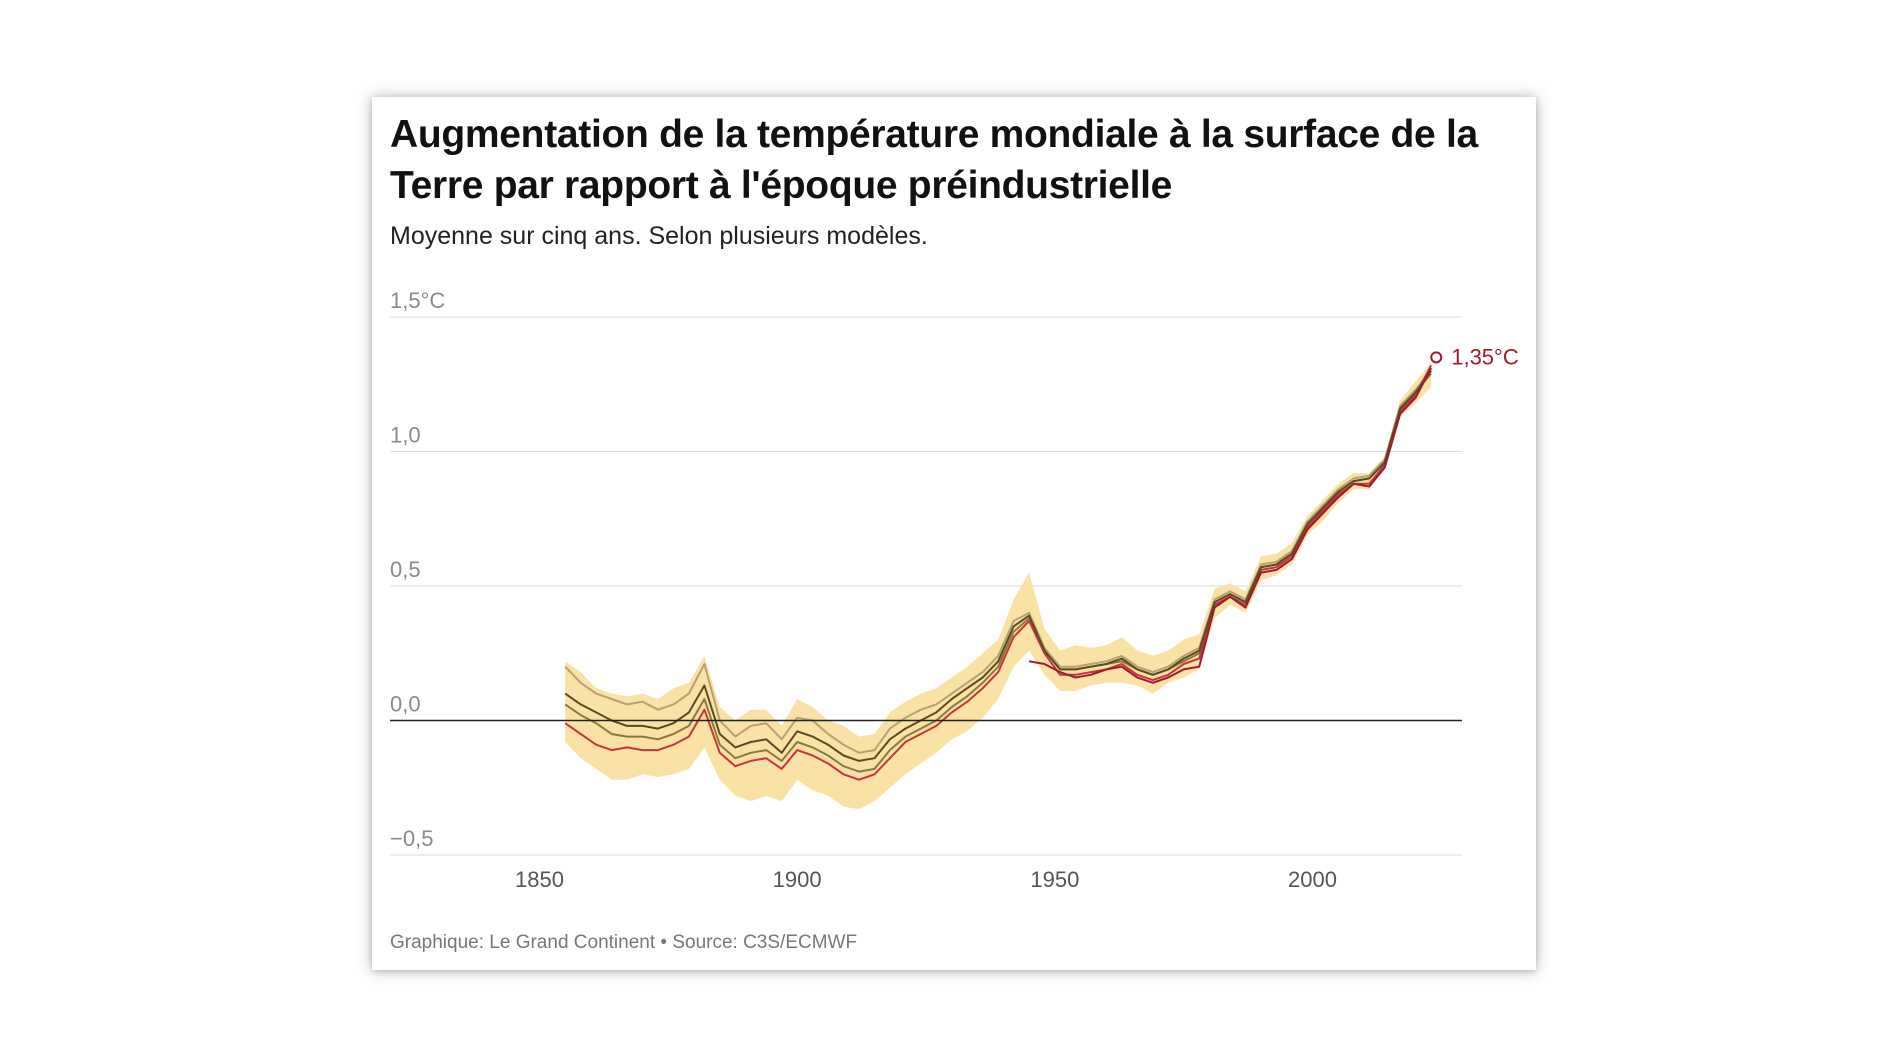 The height and width of the screenshot is (1060, 1886). I want to click on annotations: 1,35°C, so click(1474, 356).